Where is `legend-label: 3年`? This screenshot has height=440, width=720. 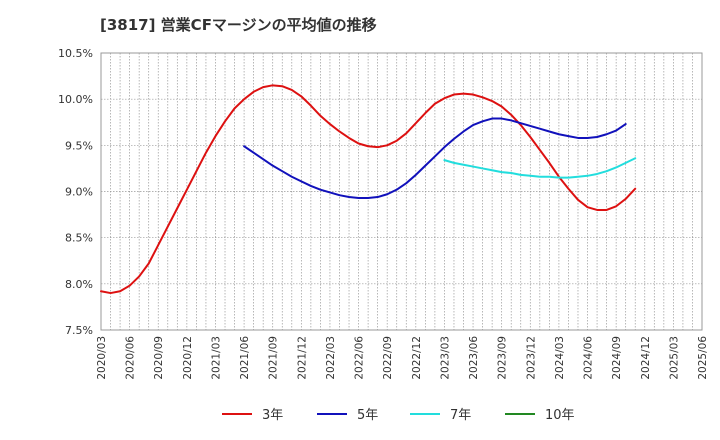 legend-label: 3年 is located at coordinates (272, 415).